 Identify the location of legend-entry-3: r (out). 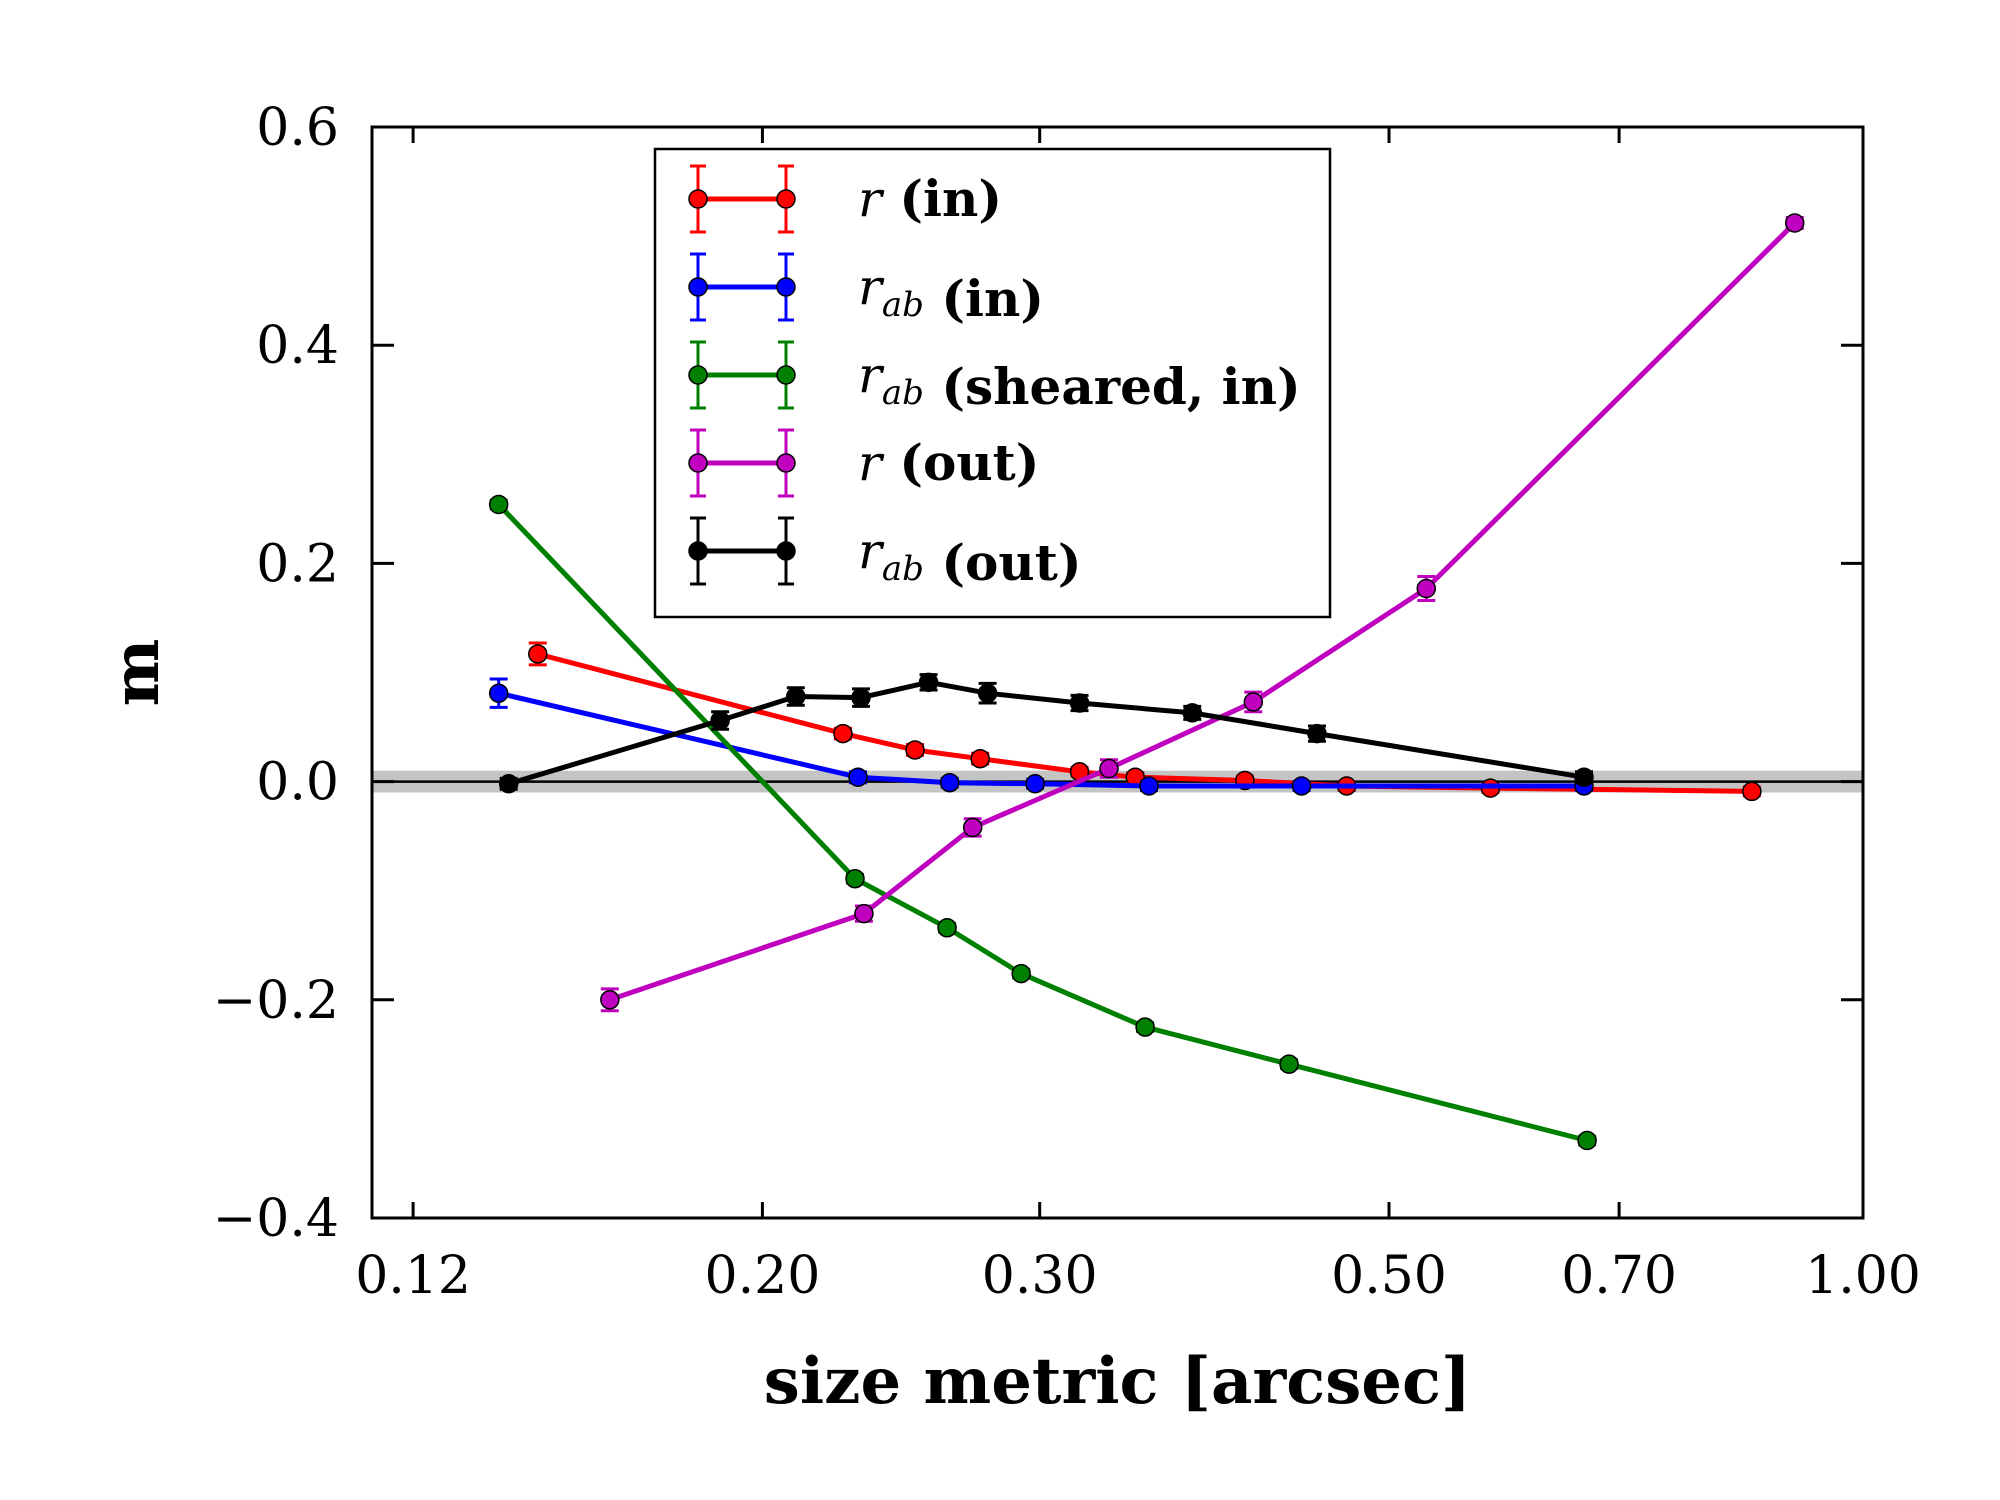
(863, 463).